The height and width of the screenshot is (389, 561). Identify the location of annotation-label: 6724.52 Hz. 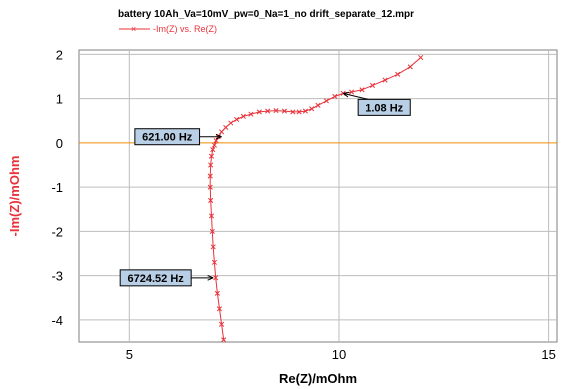
(156, 279).